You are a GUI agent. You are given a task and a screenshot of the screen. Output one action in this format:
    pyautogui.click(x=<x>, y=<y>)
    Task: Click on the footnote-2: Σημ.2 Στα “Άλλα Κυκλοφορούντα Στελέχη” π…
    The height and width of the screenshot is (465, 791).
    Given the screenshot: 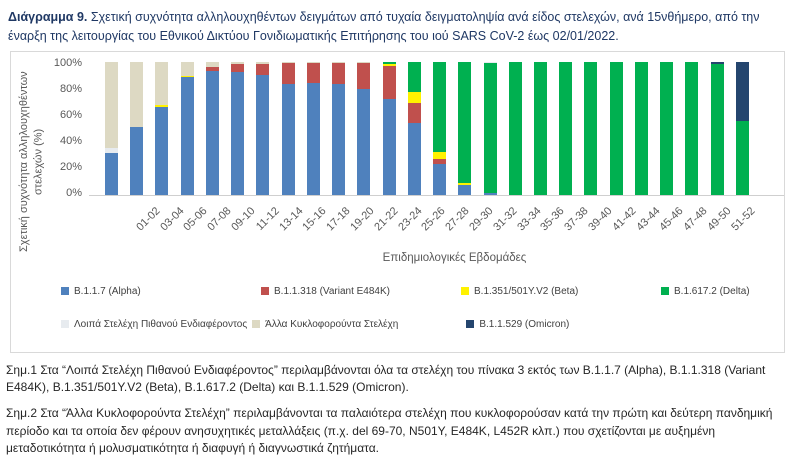 What is the action you would take?
    pyautogui.click(x=389, y=431)
    